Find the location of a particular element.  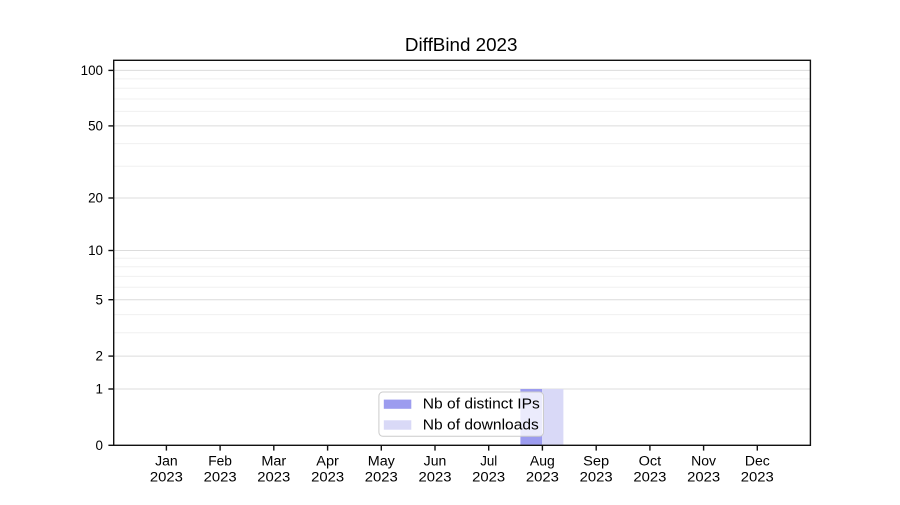

svg-text: 50 is located at coordinates (95, 126).